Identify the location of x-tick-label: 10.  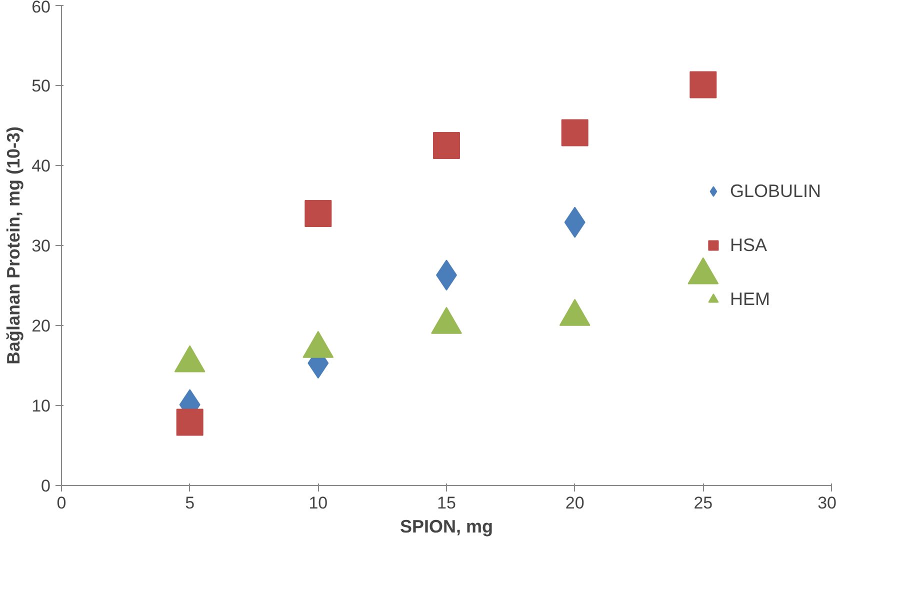
(318, 503).